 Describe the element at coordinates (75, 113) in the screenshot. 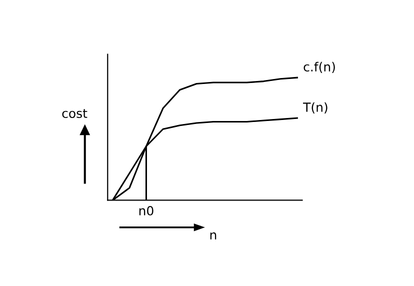

I see `y-axis-title: cost` at that location.